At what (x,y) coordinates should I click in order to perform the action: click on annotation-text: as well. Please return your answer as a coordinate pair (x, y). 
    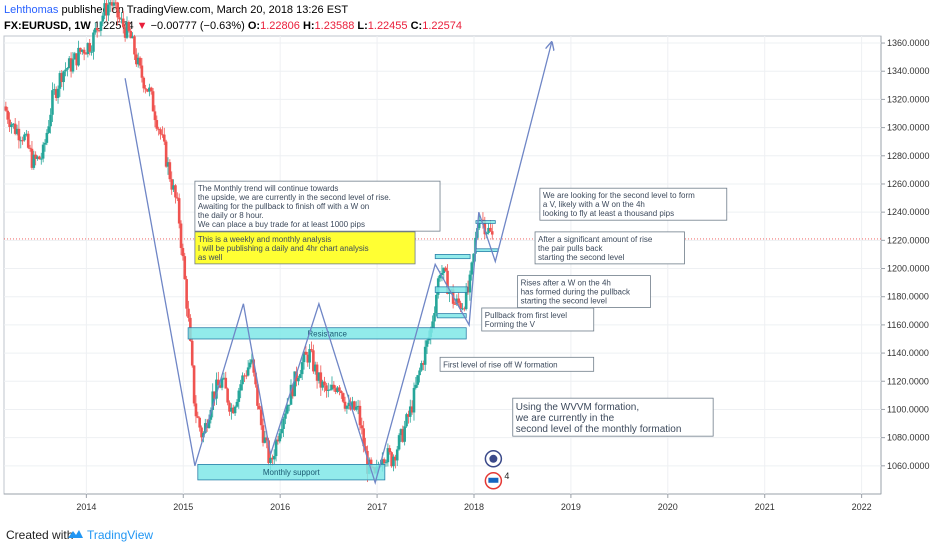
    Looking at the image, I should click on (210, 257).